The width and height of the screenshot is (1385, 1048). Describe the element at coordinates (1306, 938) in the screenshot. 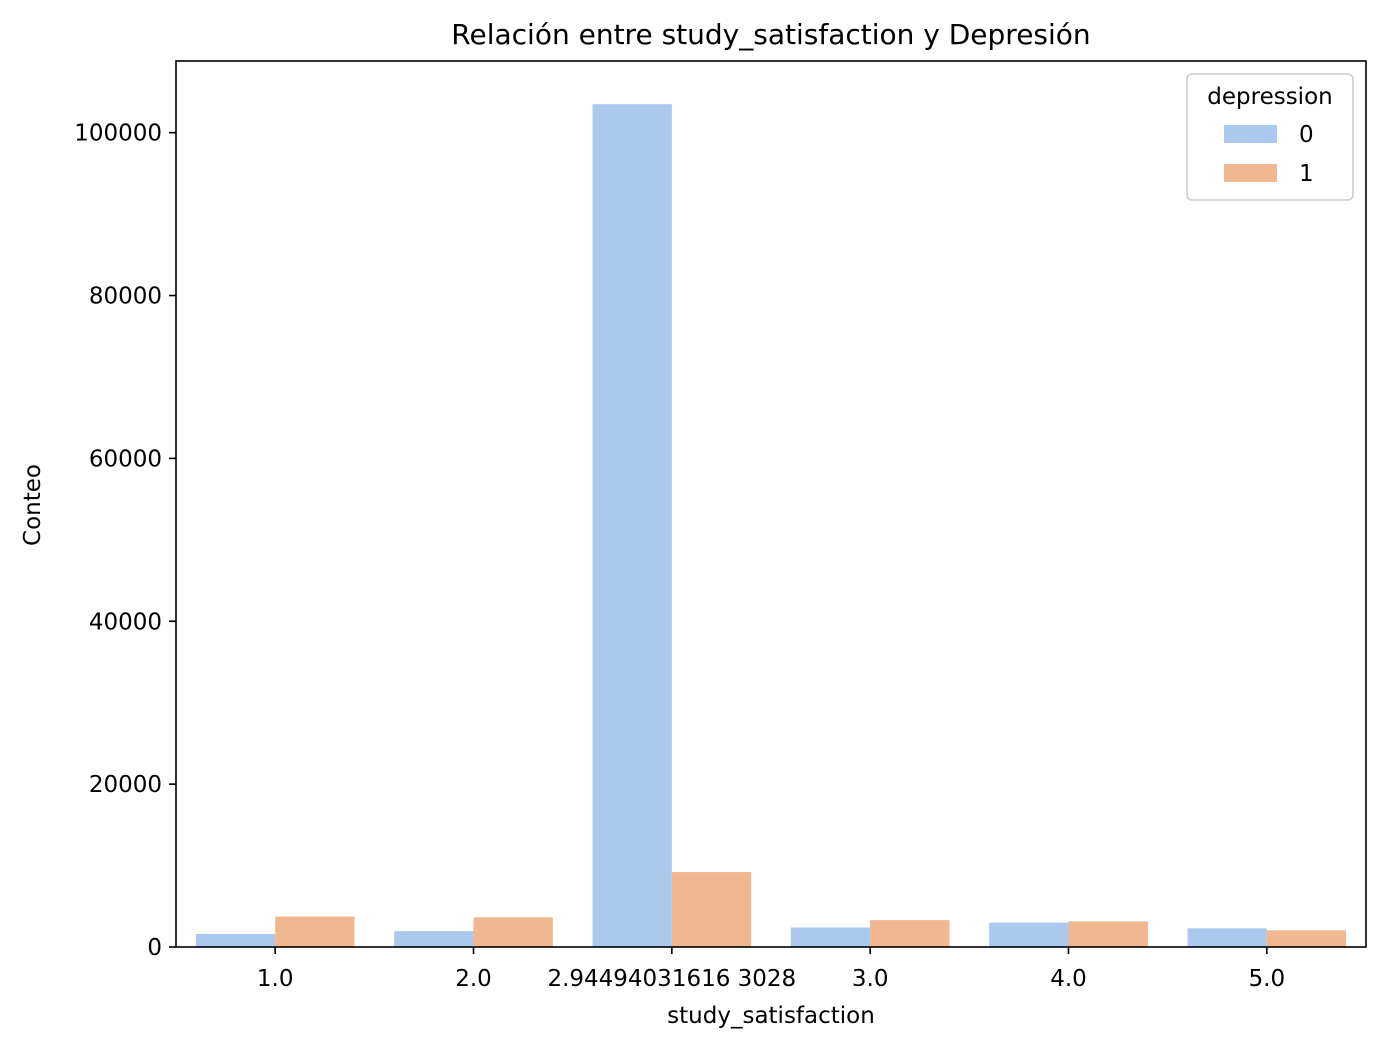

I see `bar-5.0-depression-1` at that location.